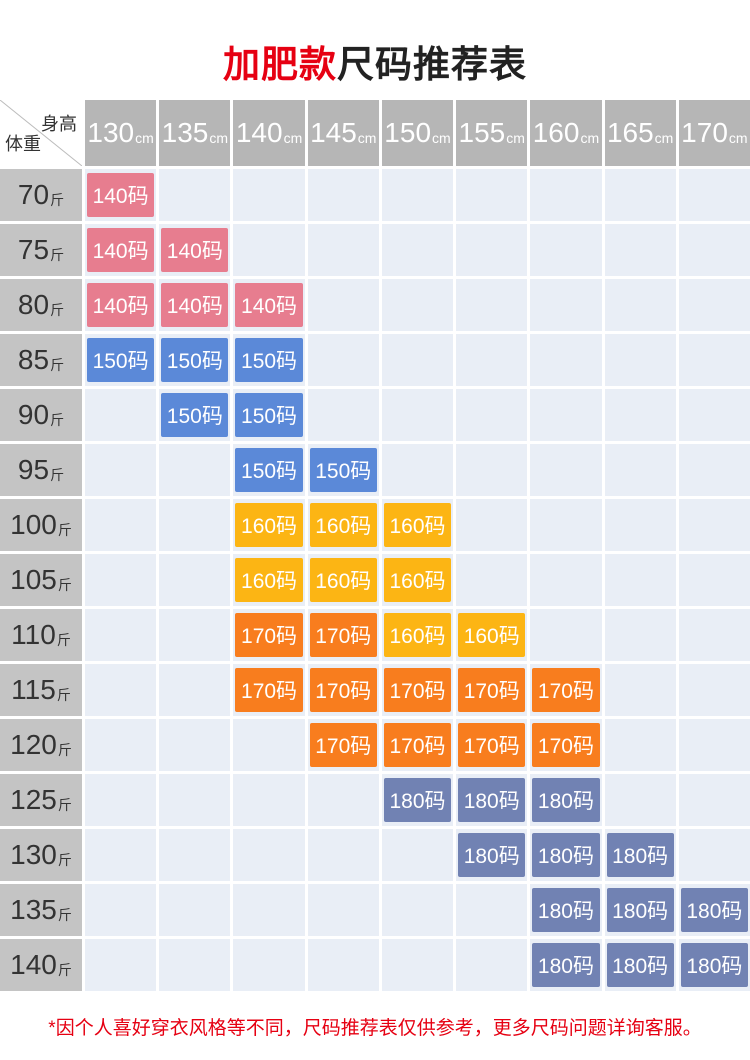 This screenshot has height=1060, width=750. I want to click on cell-115jin-150cm: 170码, so click(417, 690).